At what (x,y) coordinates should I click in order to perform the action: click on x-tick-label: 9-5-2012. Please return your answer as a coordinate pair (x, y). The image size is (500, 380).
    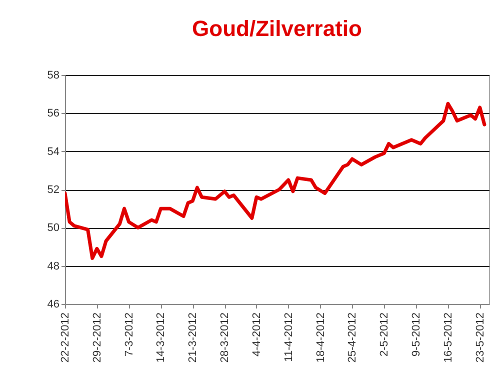
    Looking at the image, I should click on (416, 334).